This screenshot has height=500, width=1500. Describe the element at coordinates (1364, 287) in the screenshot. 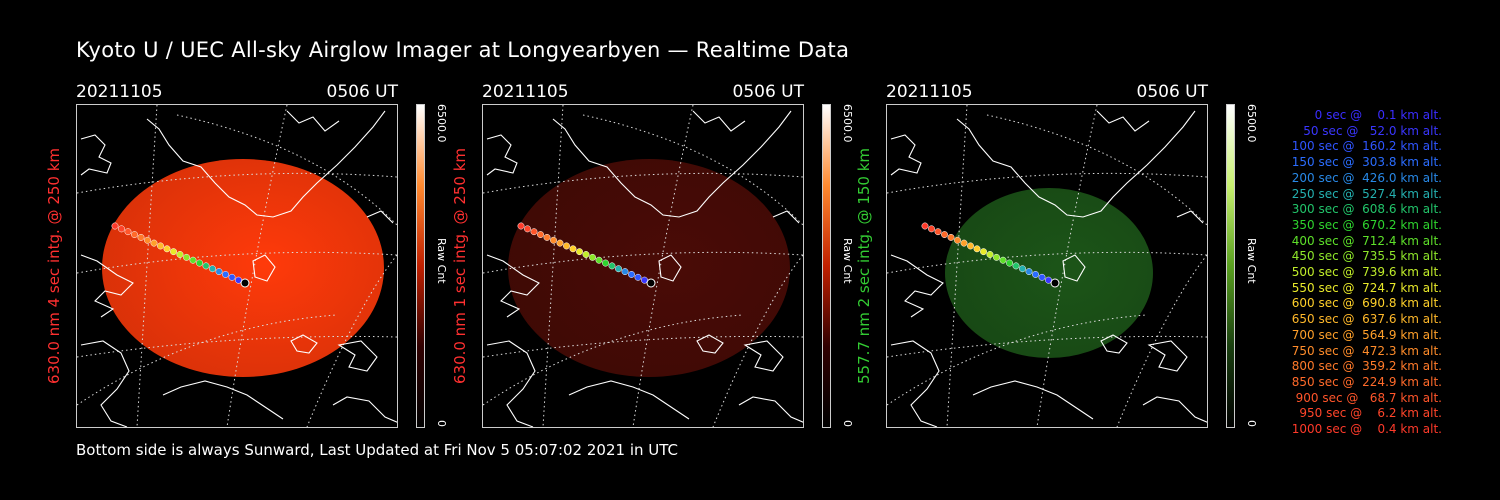

I see `legend-entry: 550 sec @ 724.7 km alt.` at that location.